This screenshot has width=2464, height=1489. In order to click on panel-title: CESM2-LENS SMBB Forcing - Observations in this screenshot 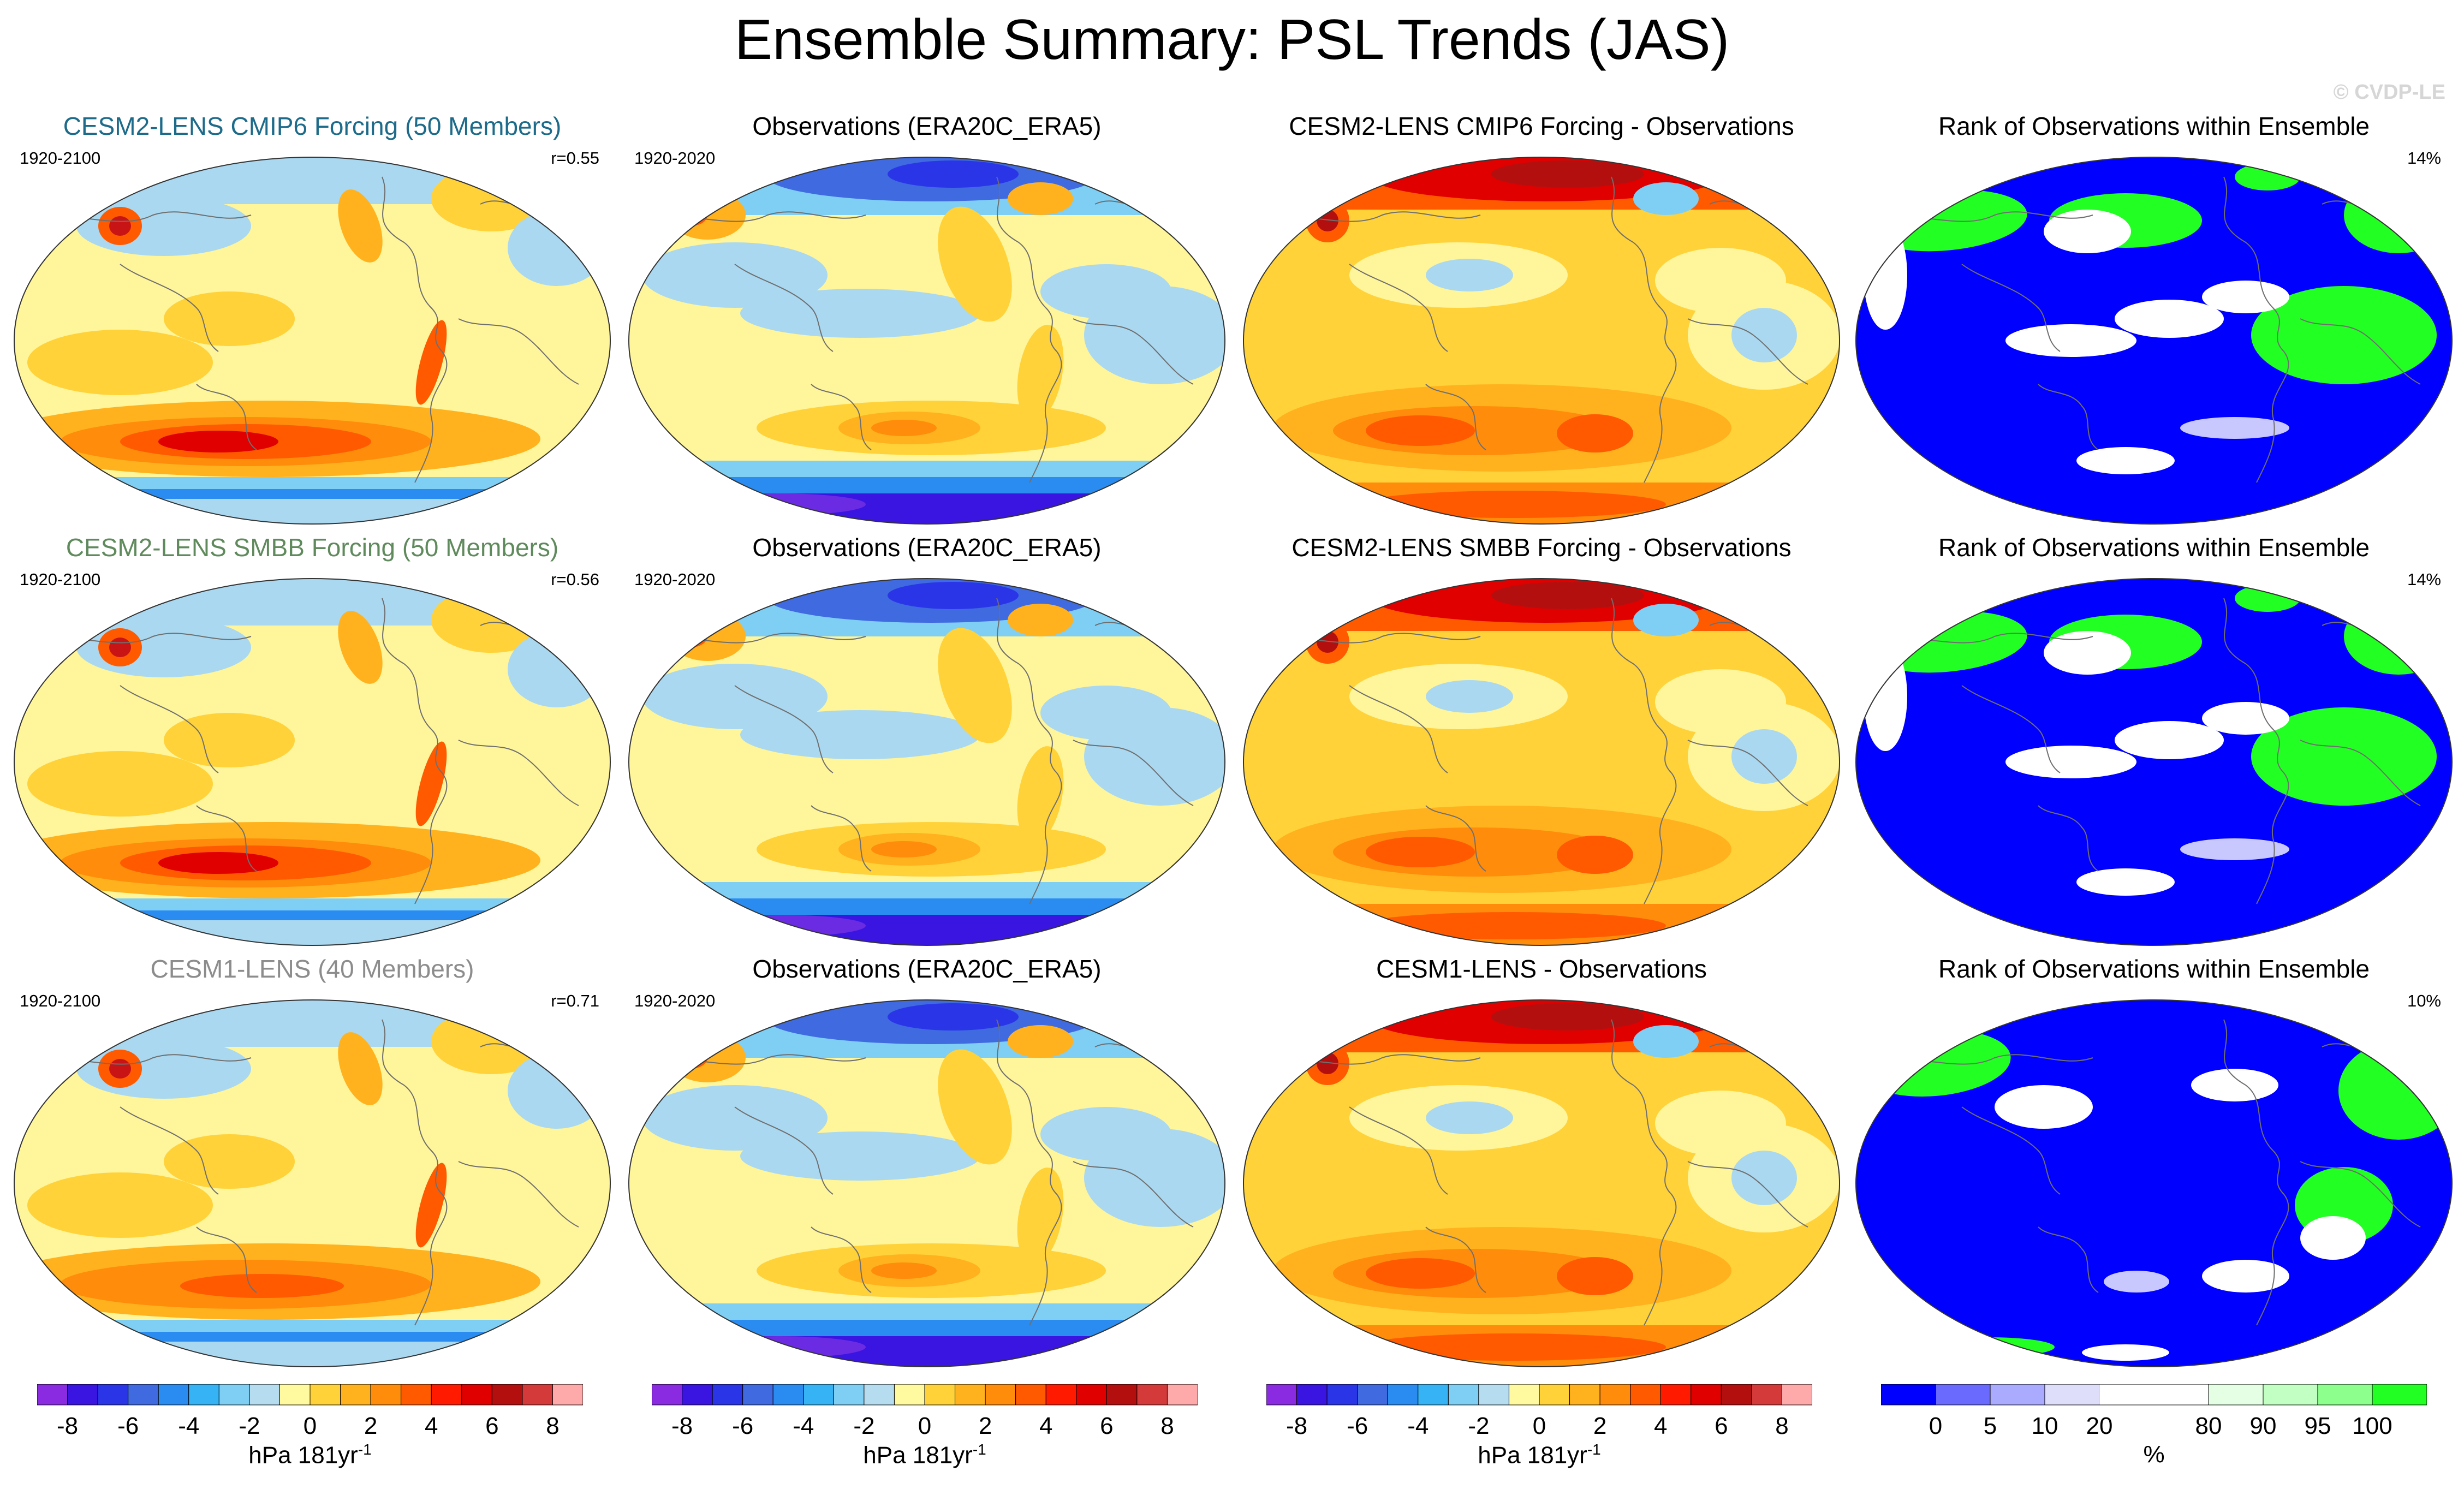, I will do `click(1541, 547)`.